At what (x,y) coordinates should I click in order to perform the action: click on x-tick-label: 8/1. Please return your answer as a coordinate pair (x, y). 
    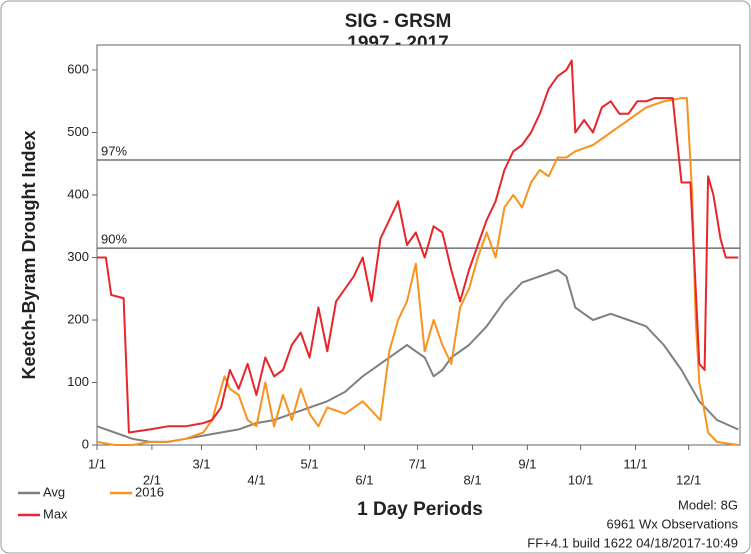
    Looking at the image, I should click on (472, 479).